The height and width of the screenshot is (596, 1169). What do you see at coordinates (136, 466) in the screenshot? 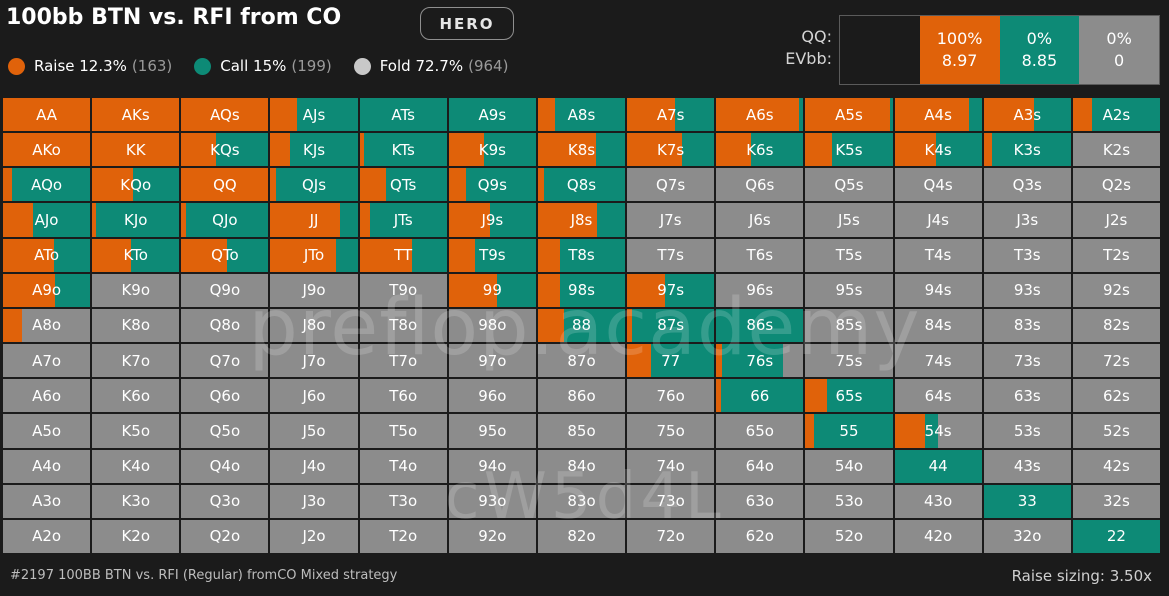
I see `hand-cell: K4o` at bounding box center [136, 466].